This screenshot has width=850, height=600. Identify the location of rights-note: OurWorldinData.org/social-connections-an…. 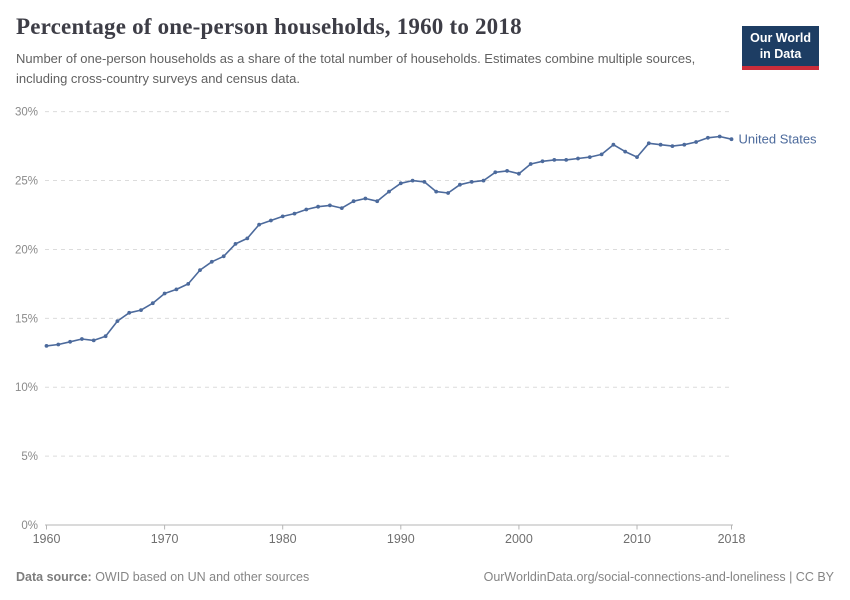
(658, 577).